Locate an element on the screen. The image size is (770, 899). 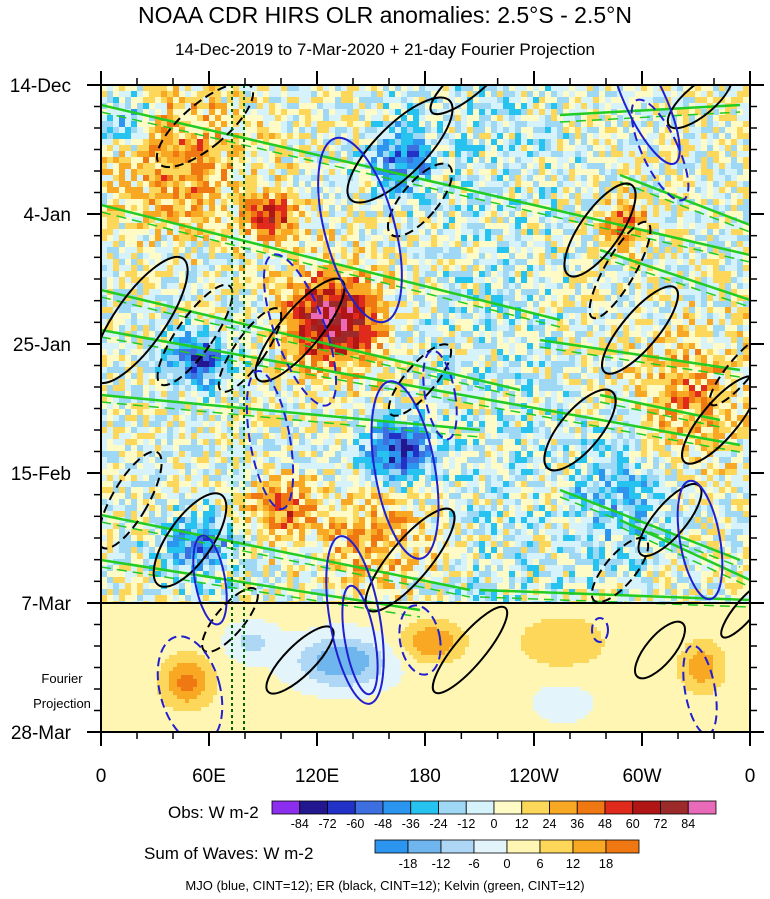
y-tick-label: 4-Jan is located at coordinates (47, 215).